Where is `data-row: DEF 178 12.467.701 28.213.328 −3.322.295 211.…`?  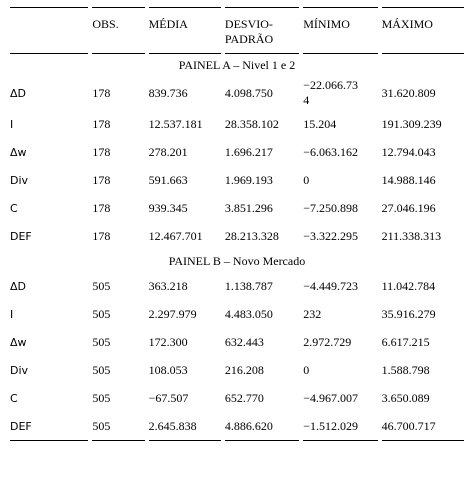
data-row: DEF 178 12.467.701 28.213.328 −3.322.295 211.… is located at coordinates (237, 236).